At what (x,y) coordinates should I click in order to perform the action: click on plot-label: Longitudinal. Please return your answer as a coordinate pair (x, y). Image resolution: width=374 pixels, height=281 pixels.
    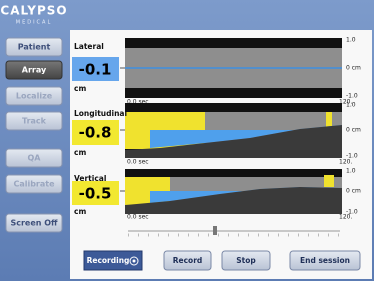
    Looking at the image, I should click on (100, 113).